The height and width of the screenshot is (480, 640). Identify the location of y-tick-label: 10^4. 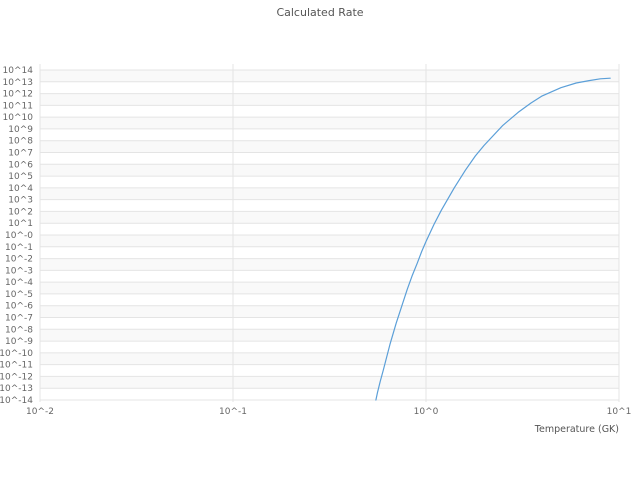
(20, 189).